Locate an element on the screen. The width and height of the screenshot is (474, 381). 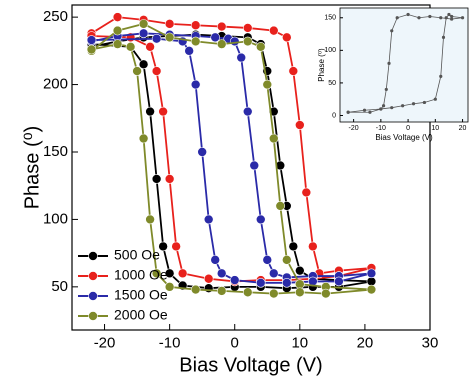
legend-label: 2000 Oe is located at coordinates (141, 315).